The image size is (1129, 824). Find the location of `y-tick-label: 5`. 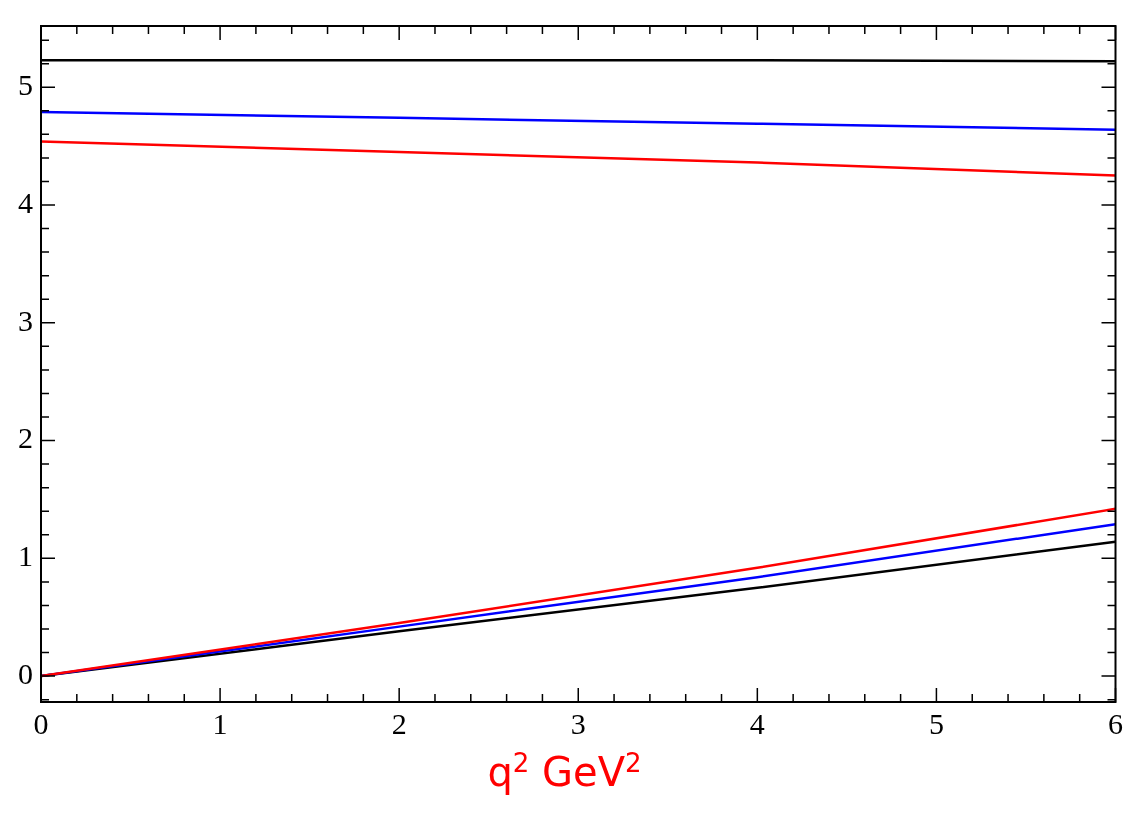

y-tick-label: 5 is located at coordinates (25, 85).